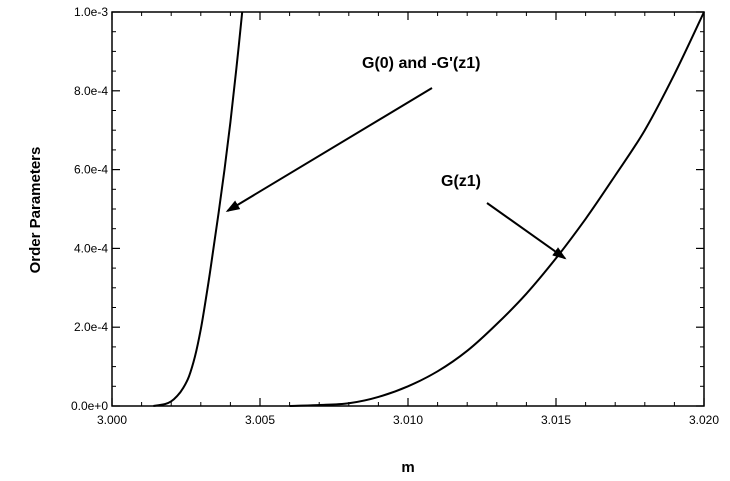 The image size is (730, 481). I want to click on x-tick-label: 3.005, so click(260, 420).